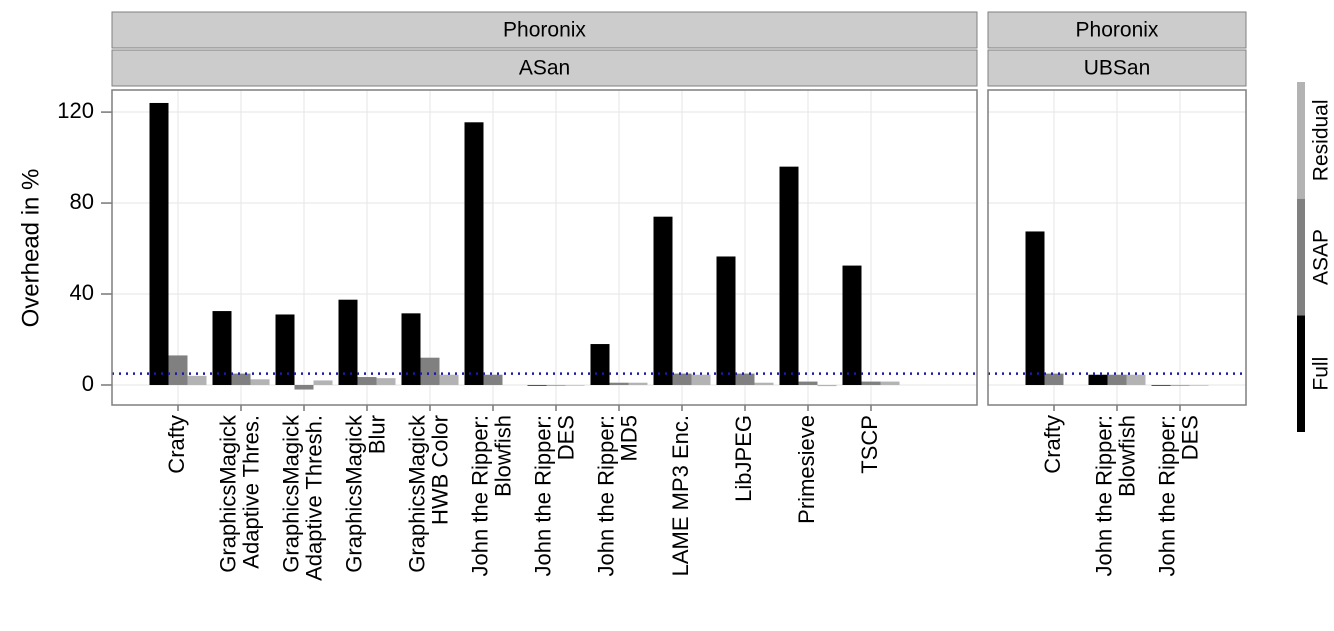 The image size is (1334, 631). I want to click on y-tick-label: 0, so click(88, 383).